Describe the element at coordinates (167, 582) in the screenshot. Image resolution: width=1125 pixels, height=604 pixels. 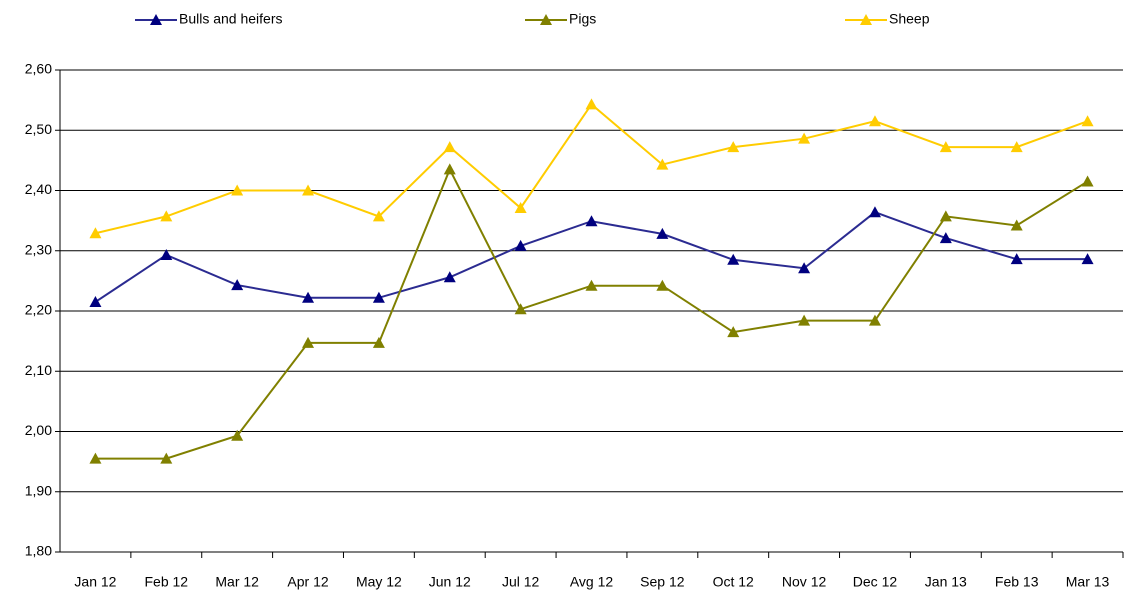
I see `x-tick-label: Feb 12` at that location.